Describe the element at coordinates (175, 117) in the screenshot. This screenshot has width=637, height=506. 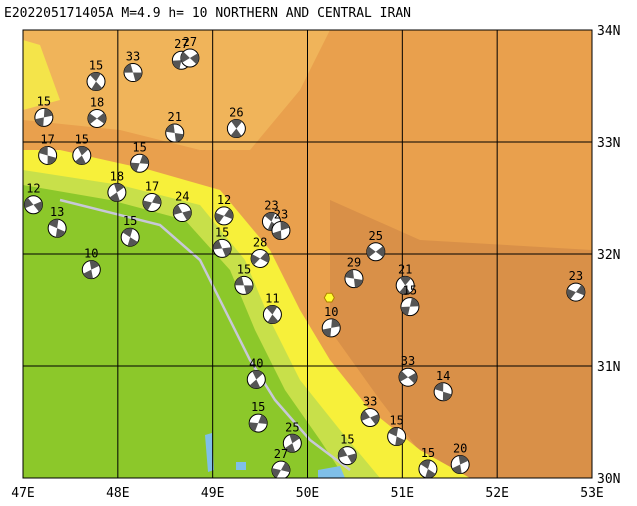
I see `depth-label: 21` at that location.